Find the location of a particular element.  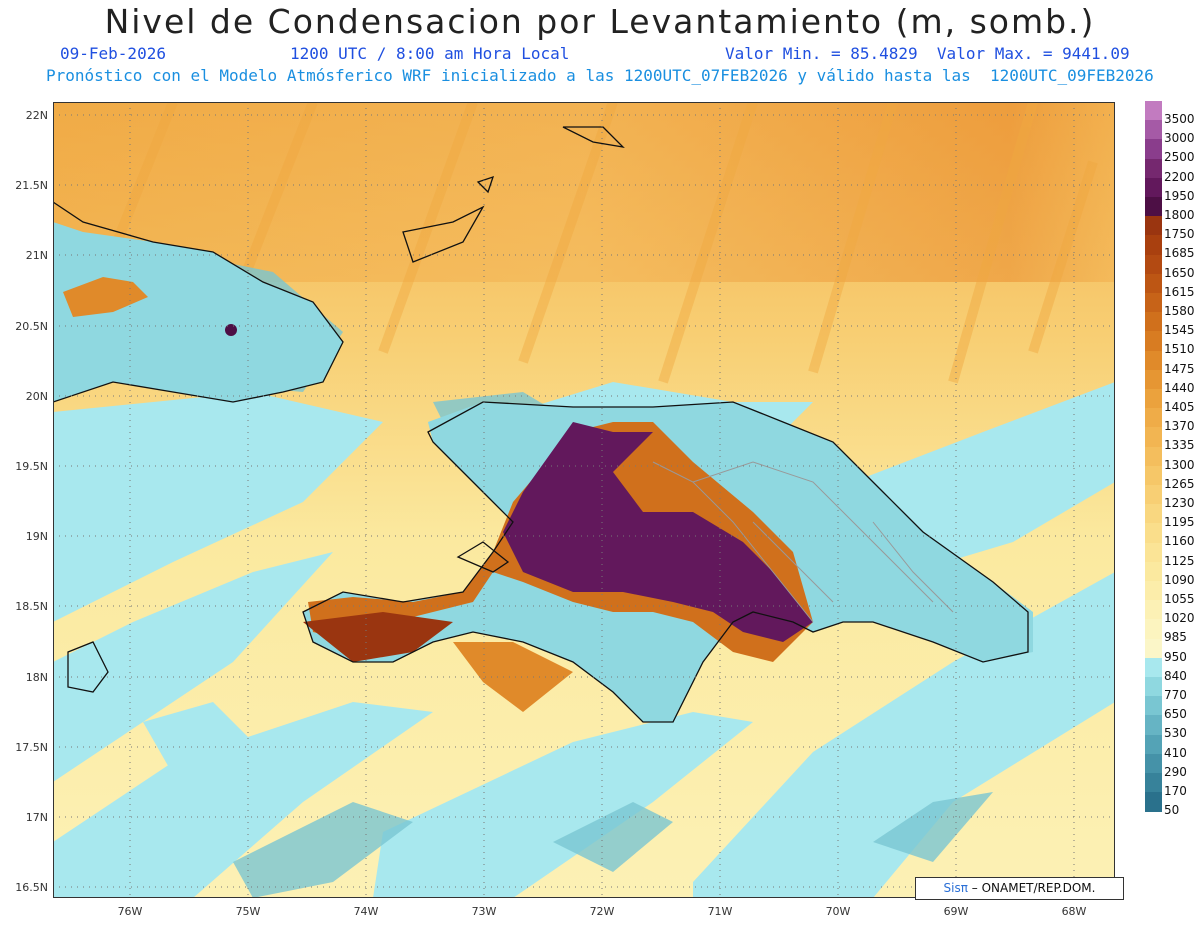

lon-label: 72W is located at coordinates (602, 911).